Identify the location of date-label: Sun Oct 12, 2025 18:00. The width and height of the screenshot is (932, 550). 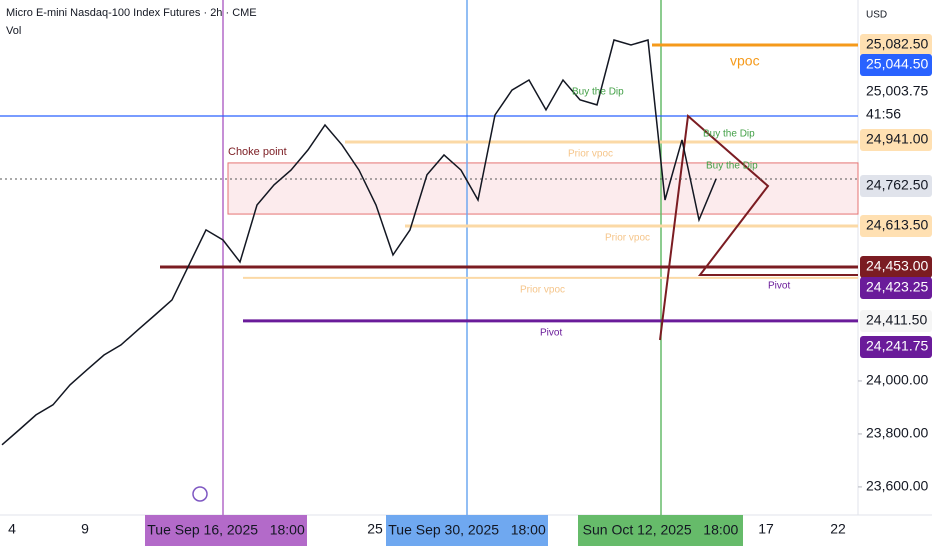
(661, 530).